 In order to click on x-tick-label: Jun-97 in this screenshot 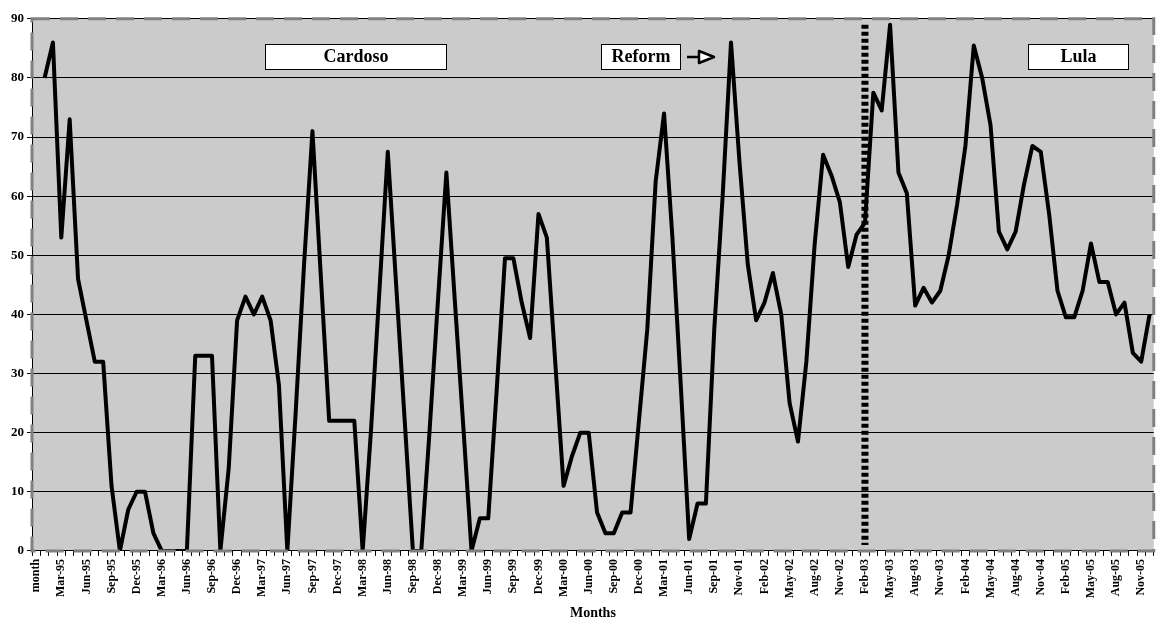, I will do `click(286, 576)`.